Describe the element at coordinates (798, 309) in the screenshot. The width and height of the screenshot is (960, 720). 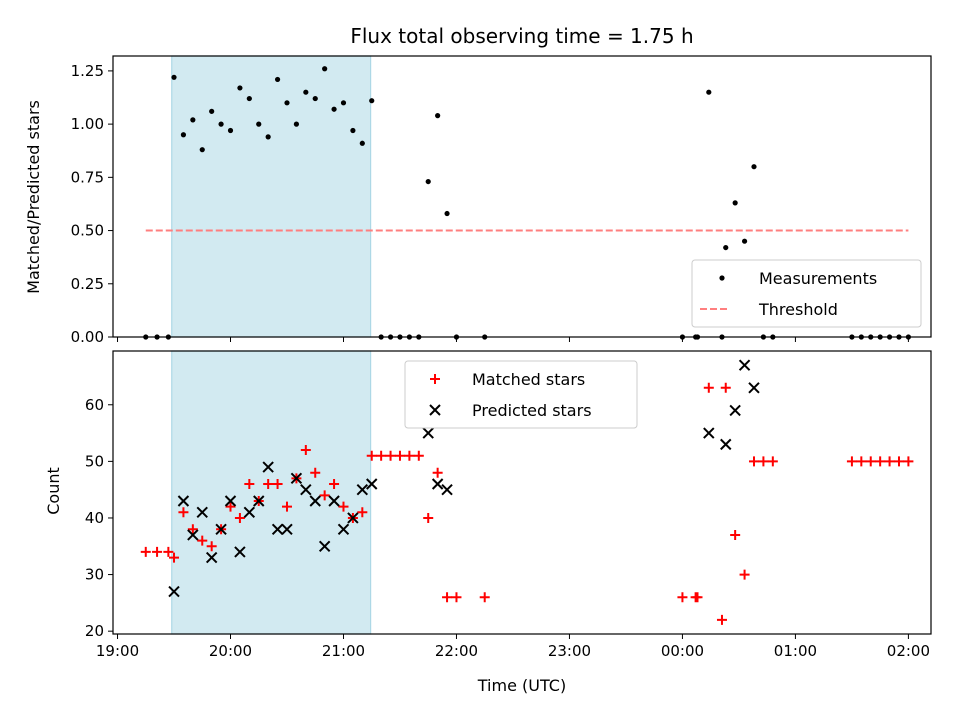
I see `legend-label: Threshold` at that location.